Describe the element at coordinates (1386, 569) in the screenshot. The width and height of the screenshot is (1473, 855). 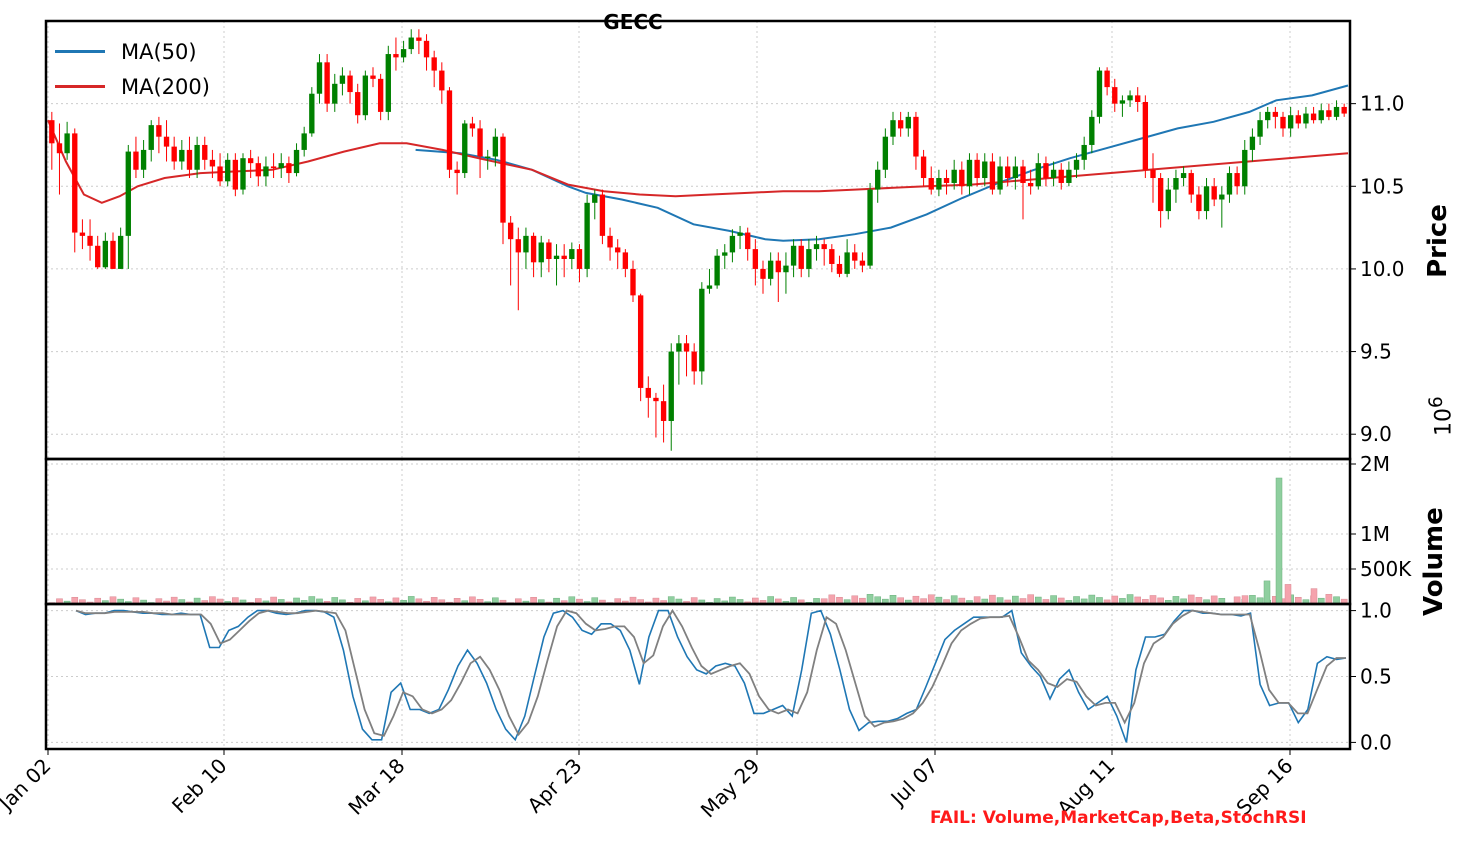
I see `volume-tick-label: 500K` at that location.